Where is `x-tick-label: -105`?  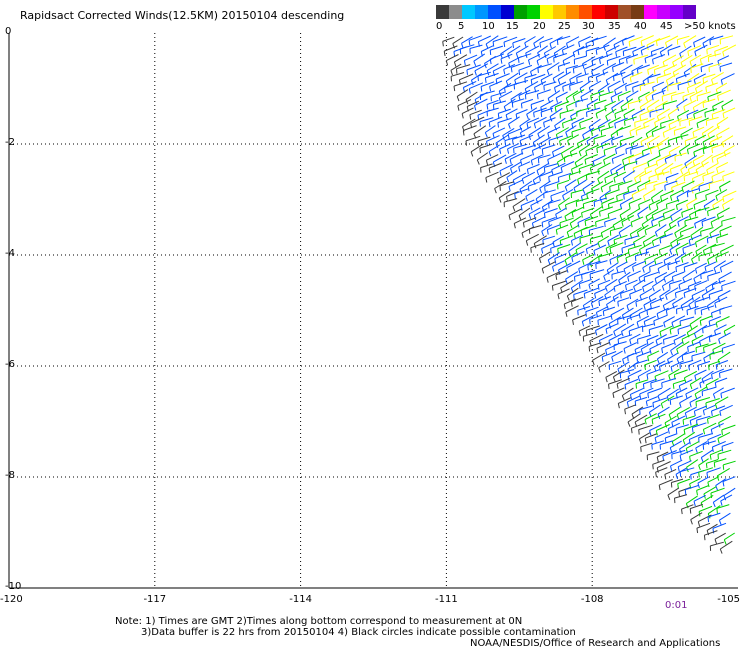
x-tick-label: -105 is located at coordinates (728, 599).